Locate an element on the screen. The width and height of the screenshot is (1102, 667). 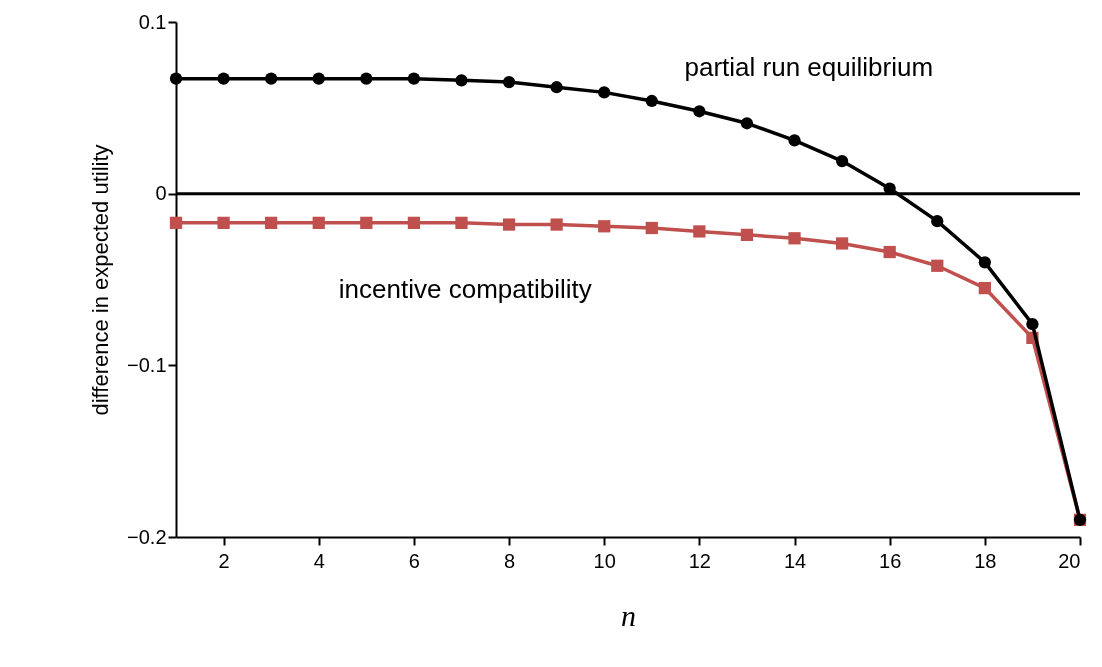
y-tick-label: 0 is located at coordinates (161, 193).